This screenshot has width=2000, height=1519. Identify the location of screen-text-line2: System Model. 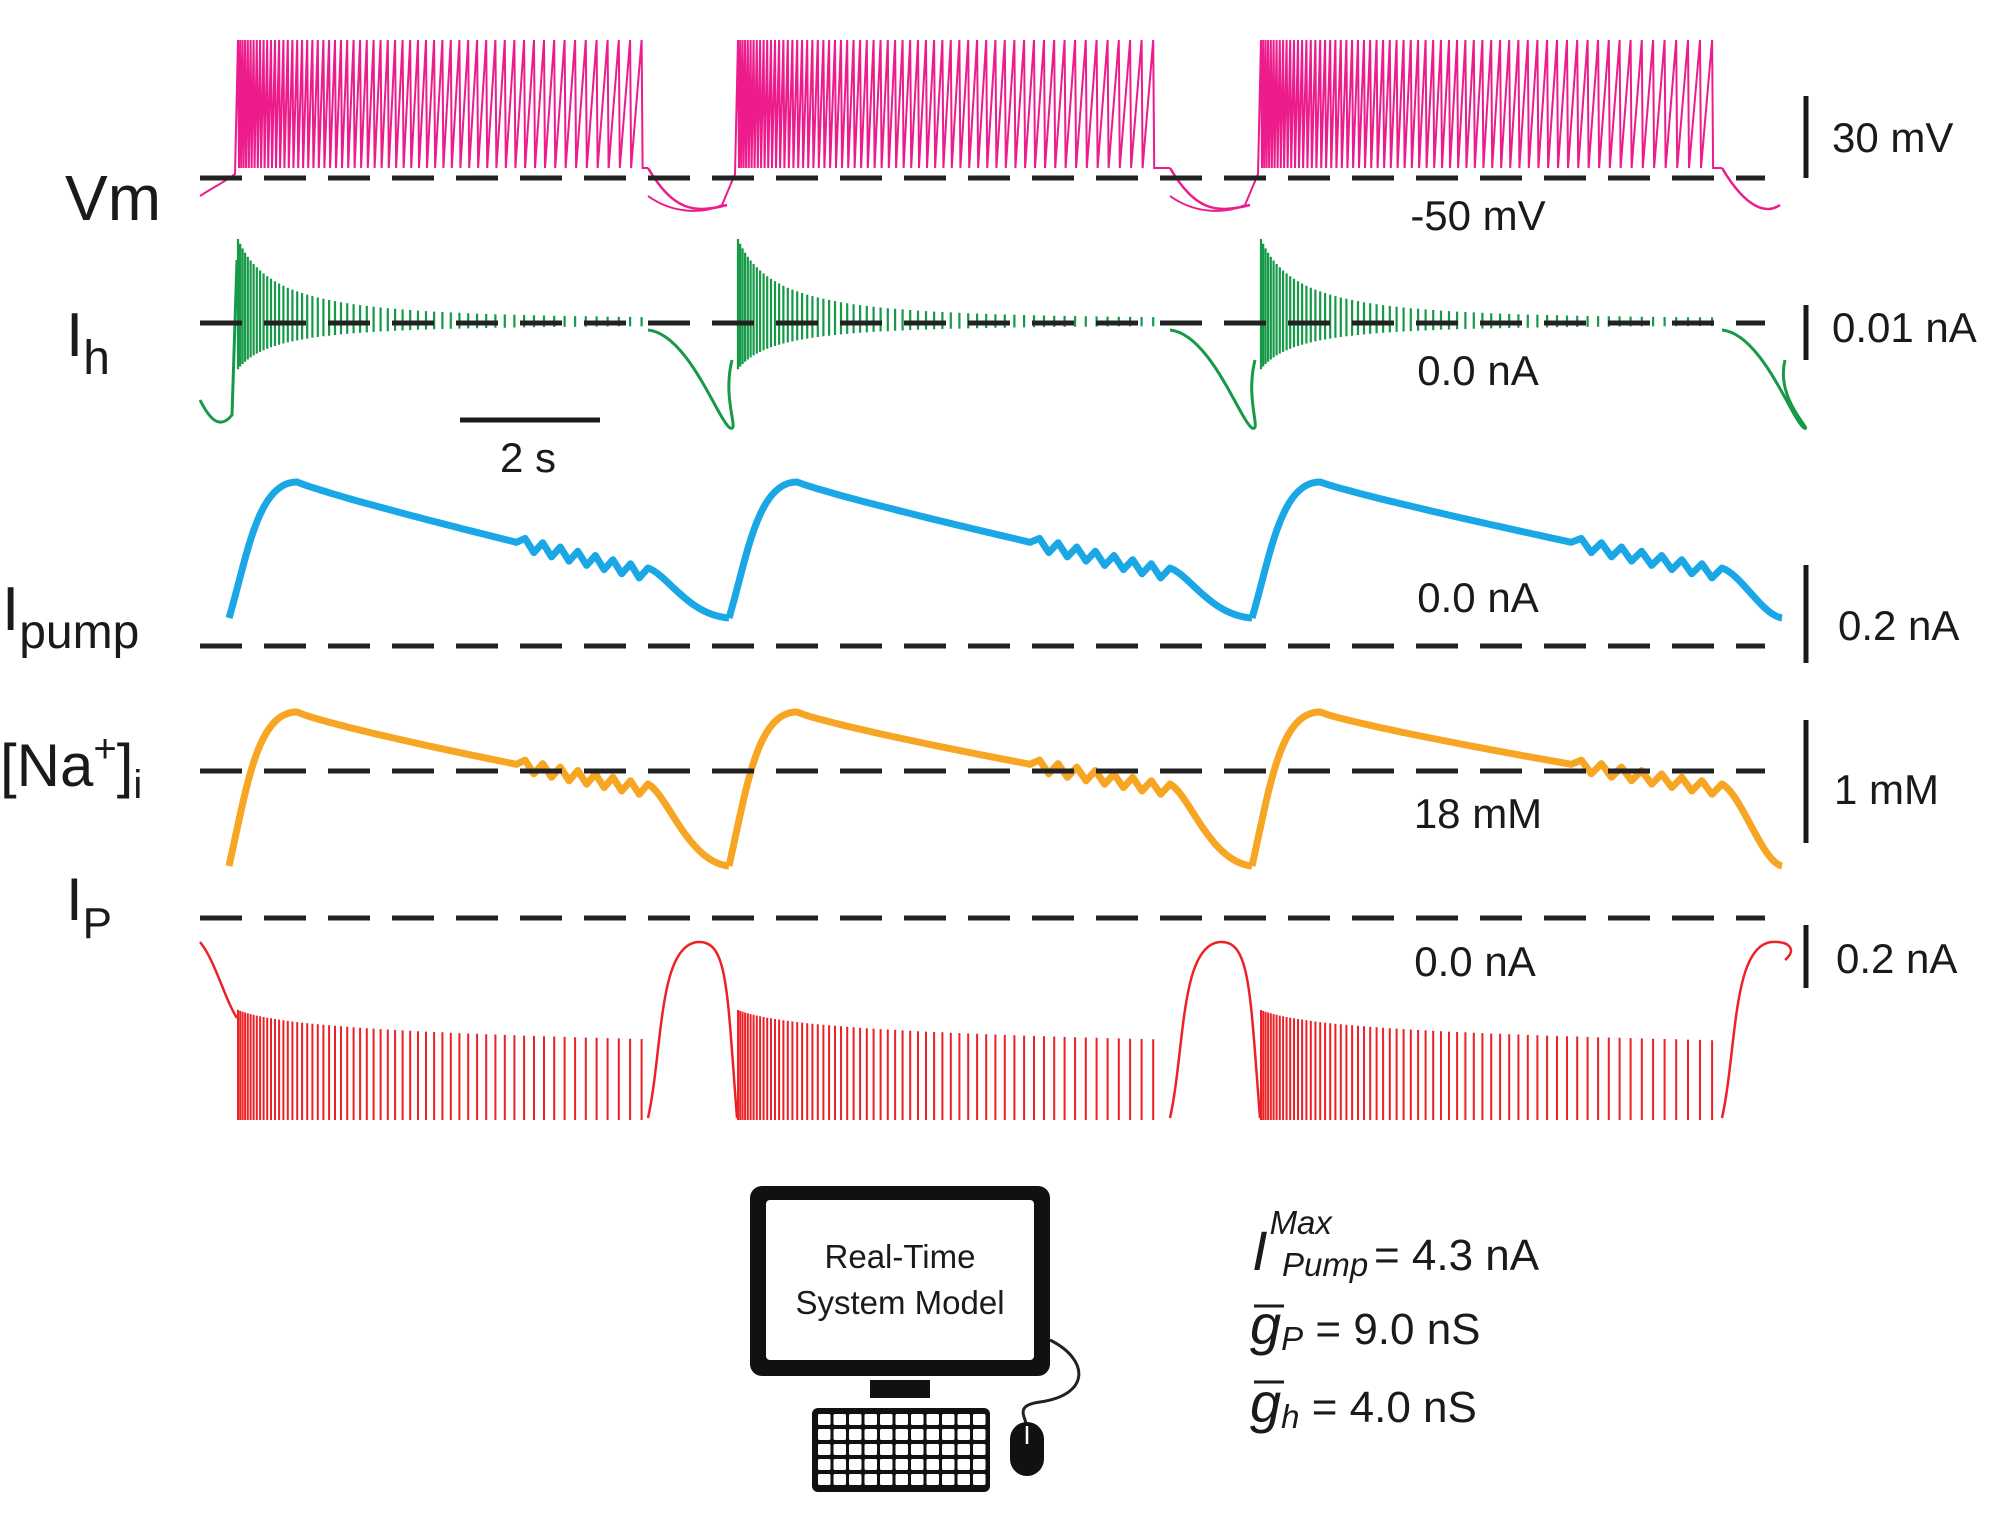
(899, 1302).